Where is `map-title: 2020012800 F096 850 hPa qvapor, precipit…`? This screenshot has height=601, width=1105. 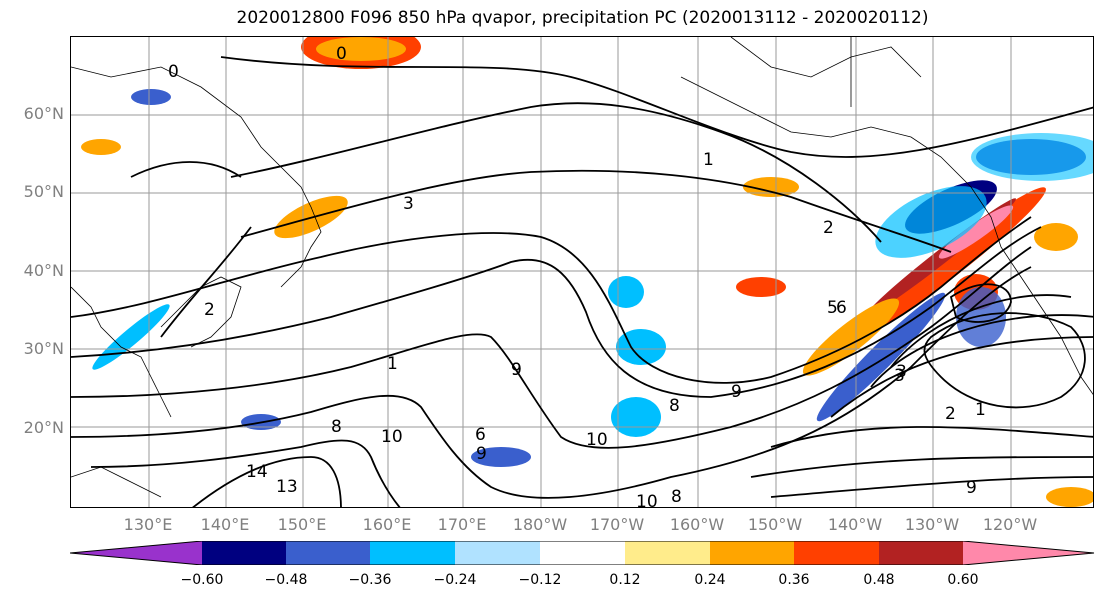 map-title: 2020012800 F096 850 hPa qvapor, precipit… is located at coordinates (582, 18).